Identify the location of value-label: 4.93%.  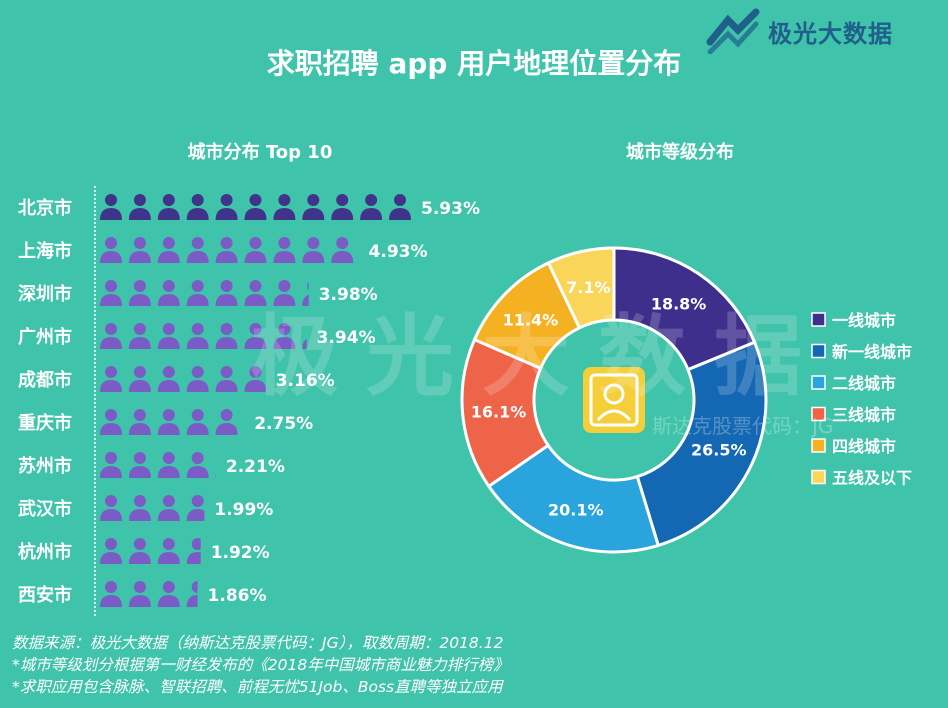
(398, 252).